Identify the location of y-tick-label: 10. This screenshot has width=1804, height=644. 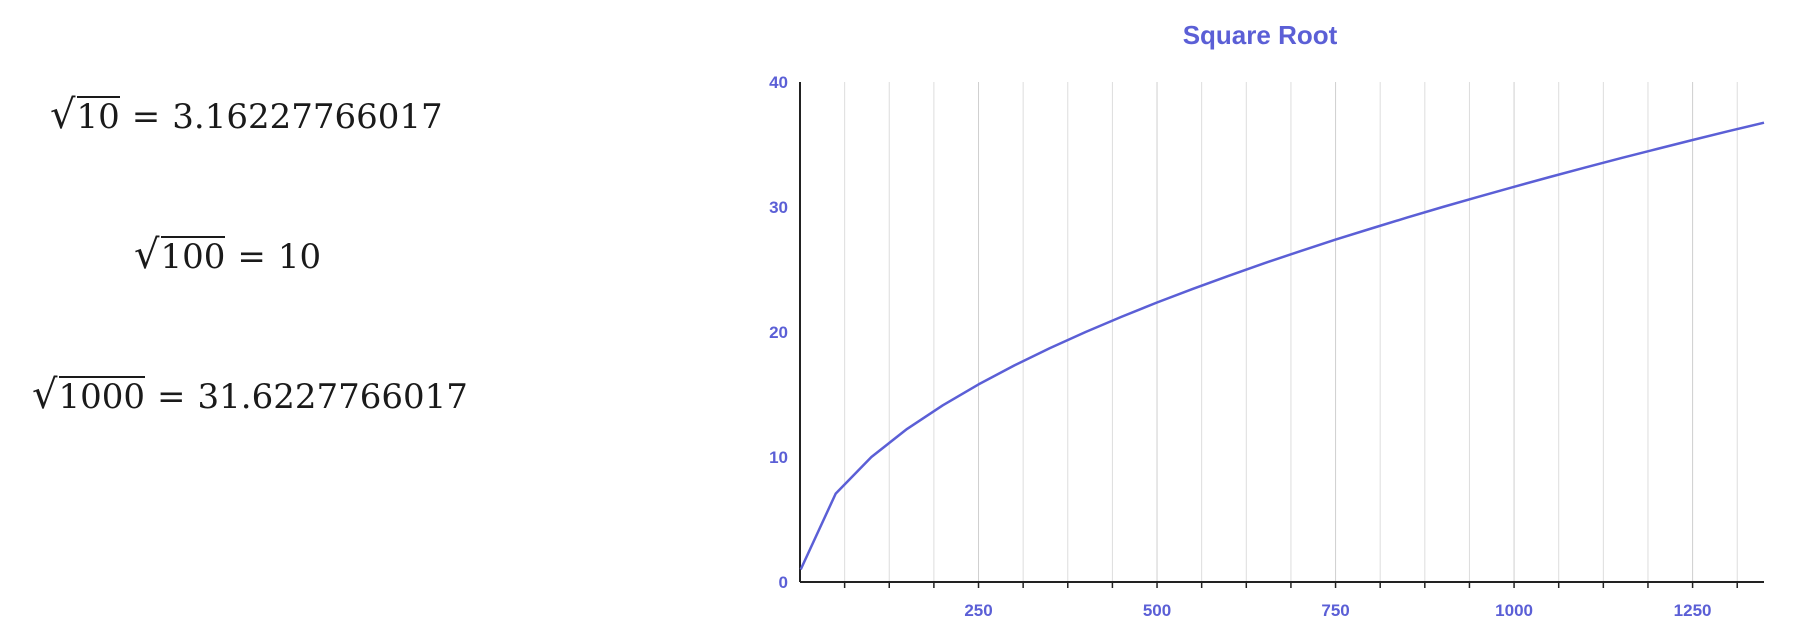
(778, 457).